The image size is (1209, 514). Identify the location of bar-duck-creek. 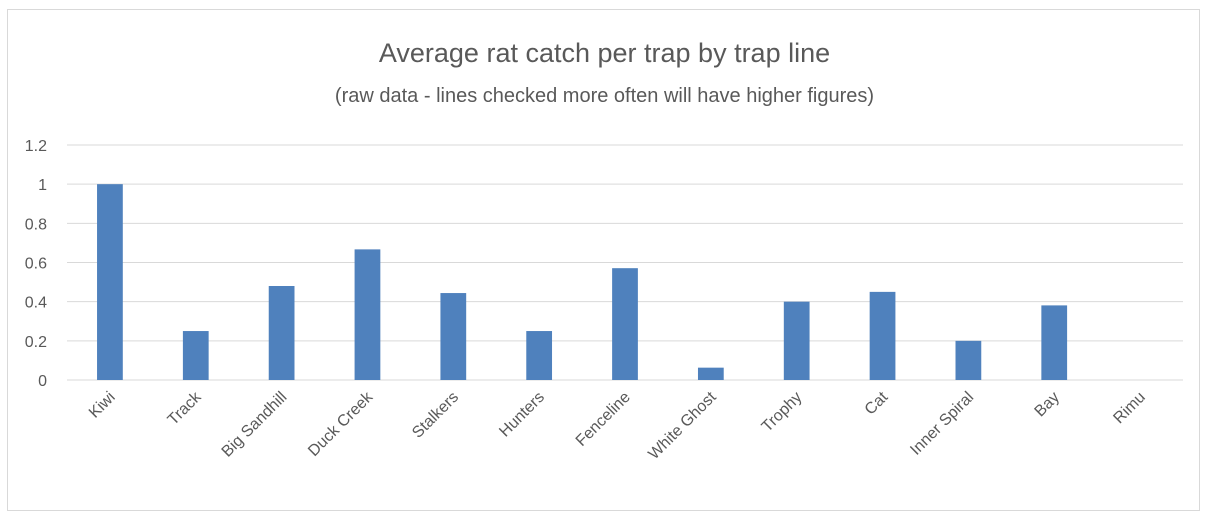
(367, 314).